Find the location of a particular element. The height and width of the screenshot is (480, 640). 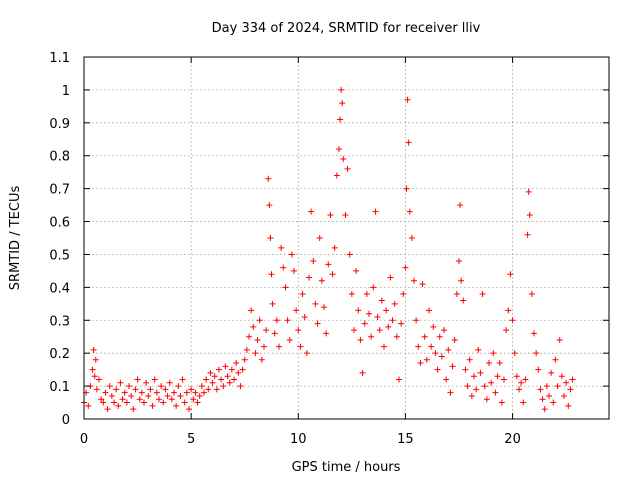

x-axis-label: GPS time / hours is located at coordinates (346, 467).